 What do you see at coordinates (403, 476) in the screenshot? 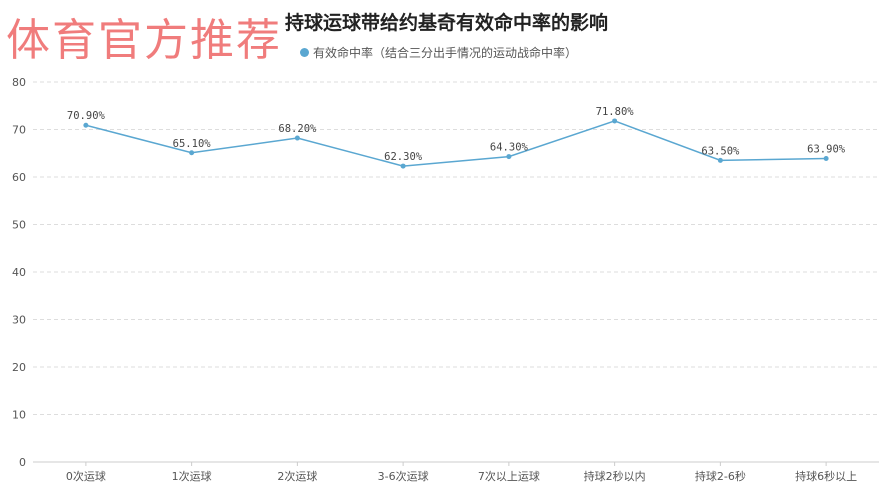
I see `x-tick-label: 3-6次运球` at bounding box center [403, 476].